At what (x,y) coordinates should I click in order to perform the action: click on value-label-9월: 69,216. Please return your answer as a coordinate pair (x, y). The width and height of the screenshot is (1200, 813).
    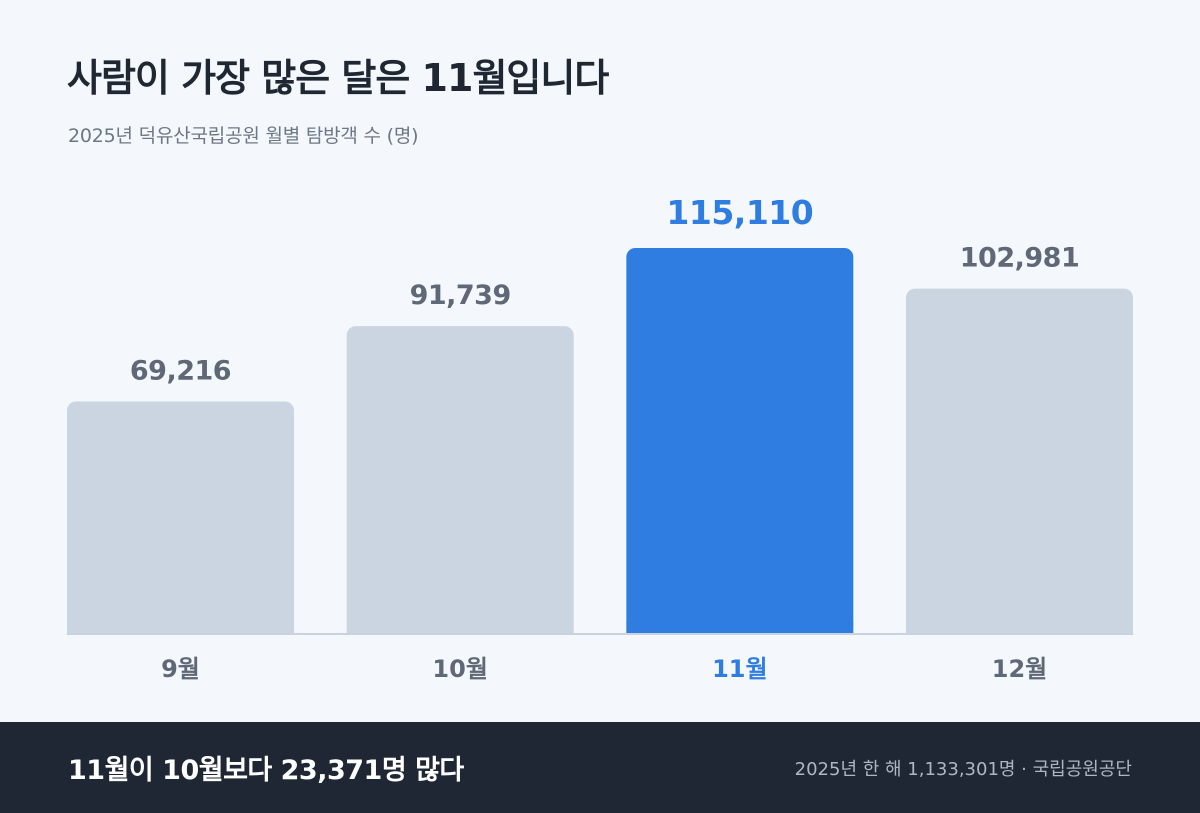
    Looking at the image, I should click on (180, 370).